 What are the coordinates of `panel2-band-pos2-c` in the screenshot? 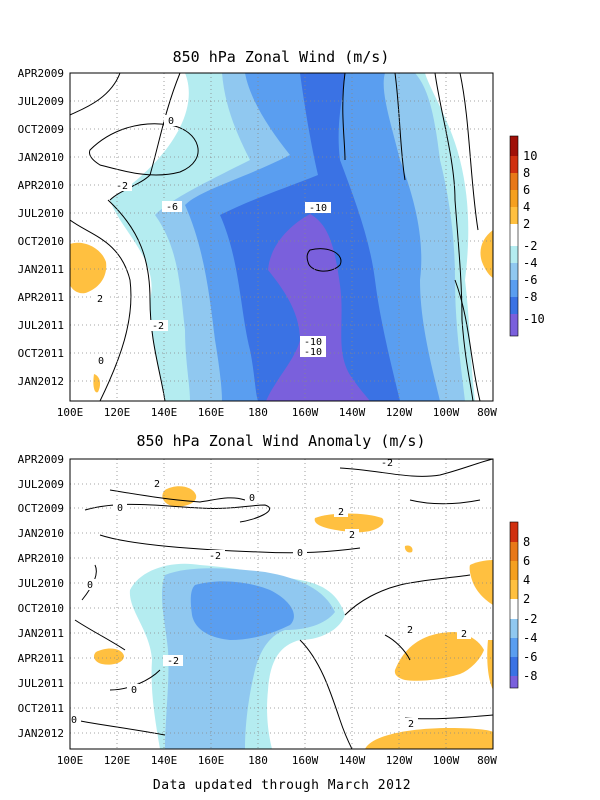 It's located at (408, 549).